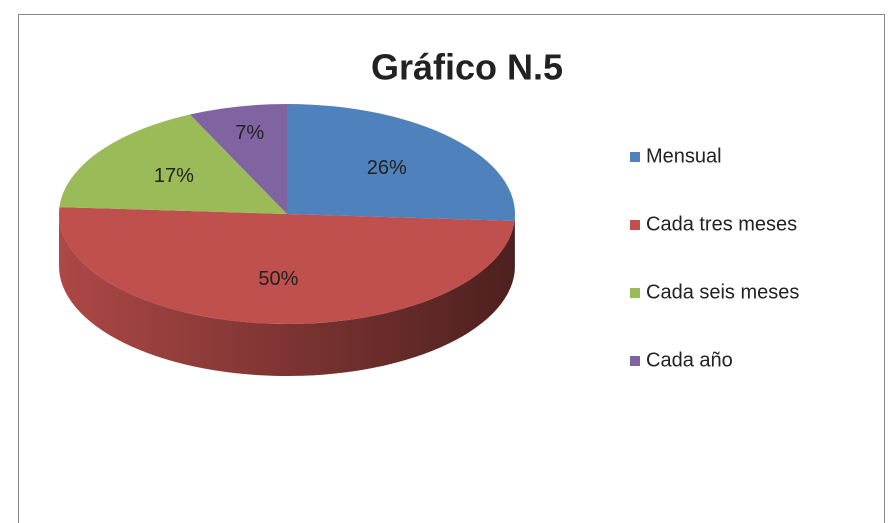 This screenshot has width=890, height=523. I want to click on legend-label: Mensual, so click(684, 156).